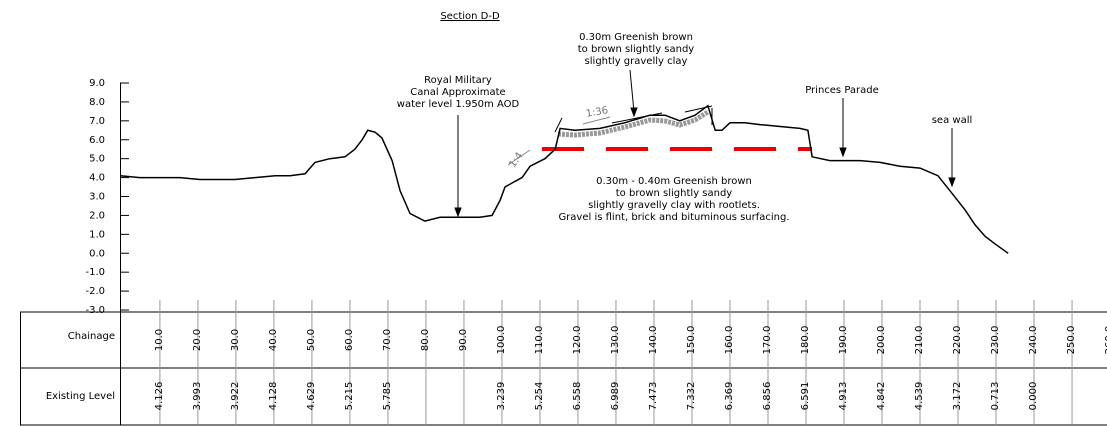 The width and height of the screenshot is (1107, 426). What do you see at coordinates (235, 396) in the screenshot?
I see `existing-level: 3.922` at bounding box center [235, 396].